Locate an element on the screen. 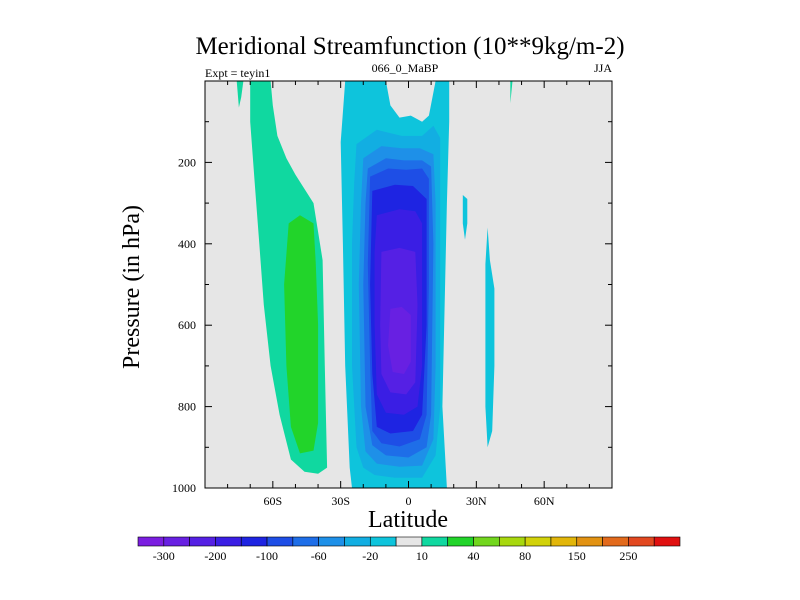 The width and height of the screenshot is (800, 600). colorbar-label: 40 is located at coordinates (474, 556).